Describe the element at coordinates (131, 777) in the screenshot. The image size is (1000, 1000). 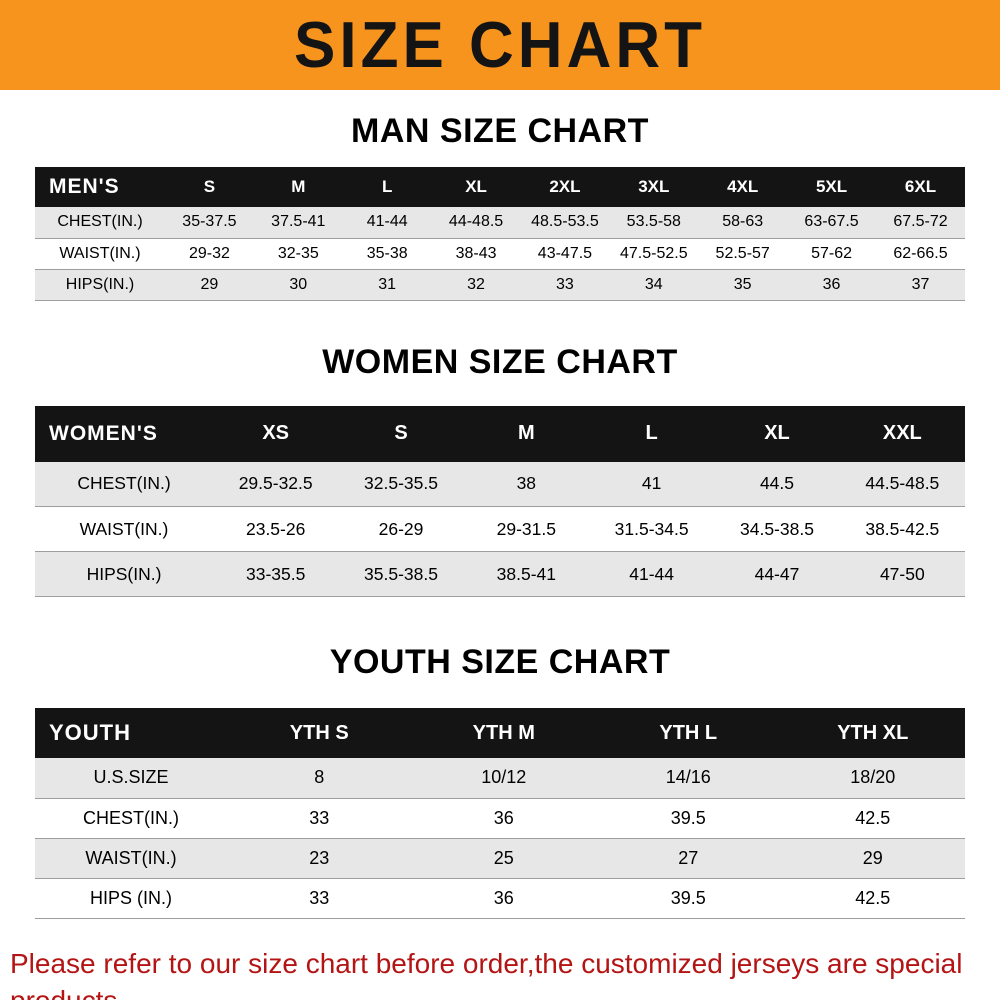
I see `row-label: U.S.SIZE` at that location.